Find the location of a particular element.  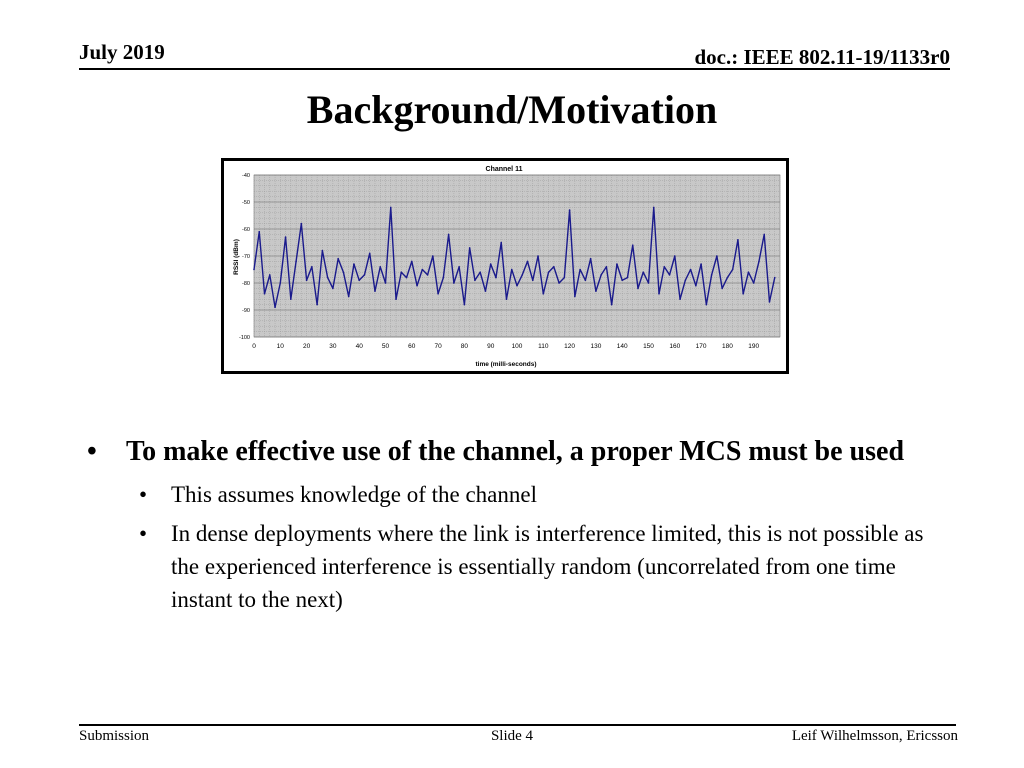

bullet-sub-text: This assumes knowledge of the channel is located at coordinates (354, 494).